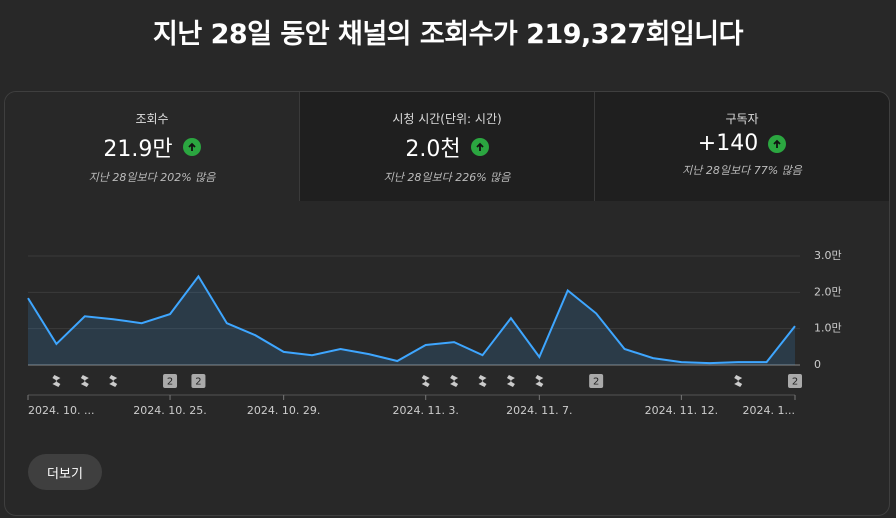  What do you see at coordinates (728, 143) in the screenshot?
I see `metric-value: +140` at bounding box center [728, 143].